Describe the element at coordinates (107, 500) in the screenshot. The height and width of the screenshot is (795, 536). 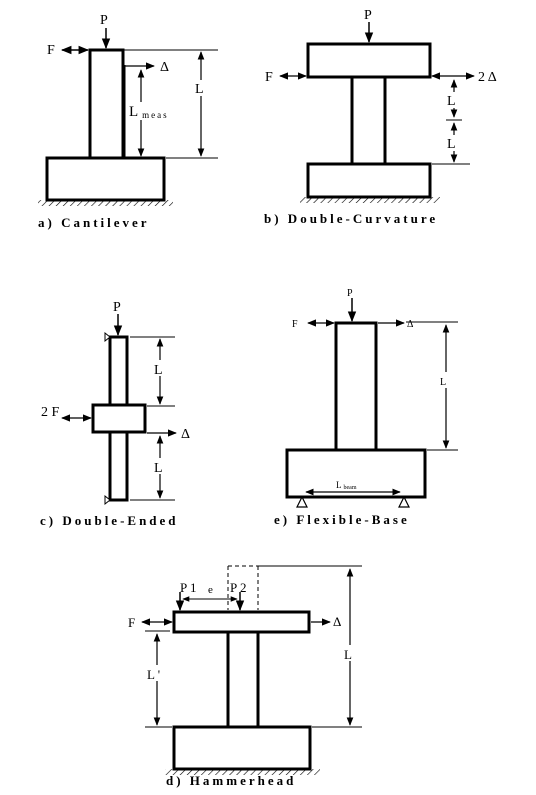
I see `bottom-pin-support` at that location.